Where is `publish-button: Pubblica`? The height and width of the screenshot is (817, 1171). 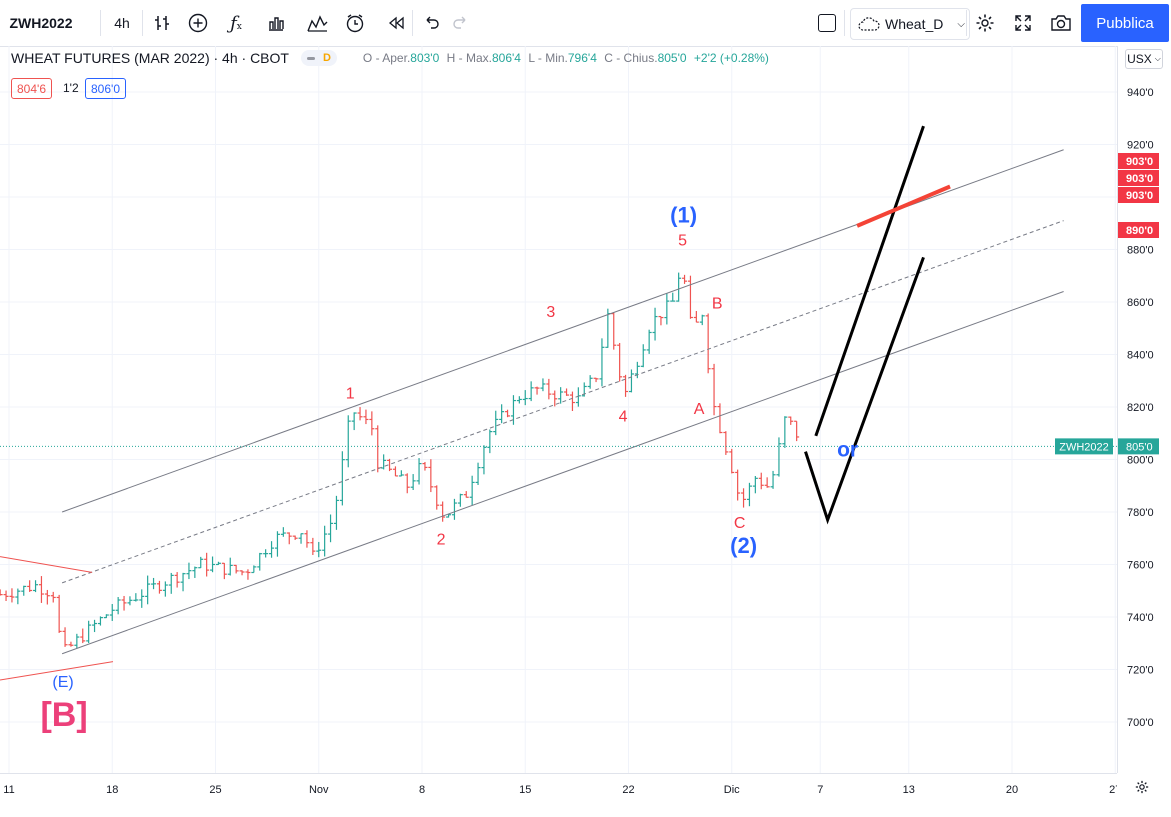
publish-button: Pubblica is located at coordinates (1125, 23).